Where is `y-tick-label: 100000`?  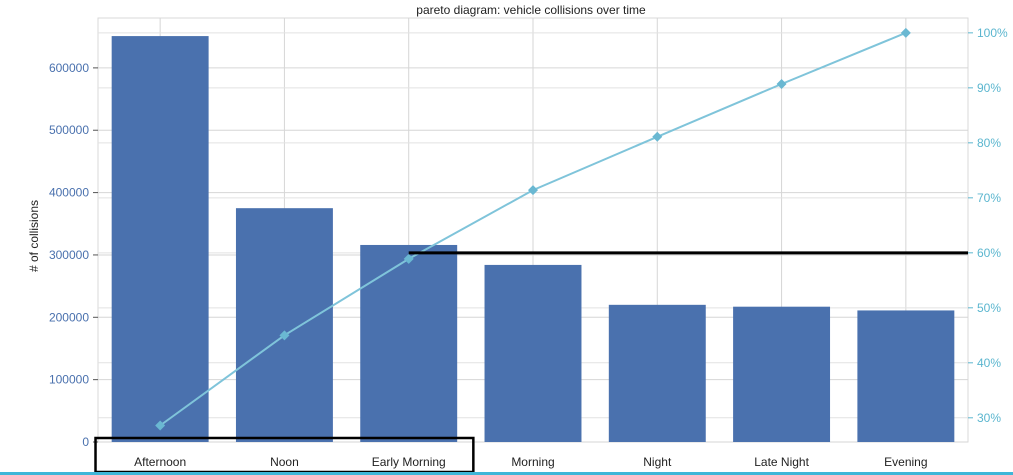 y-tick-label: 100000 is located at coordinates (69, 380).